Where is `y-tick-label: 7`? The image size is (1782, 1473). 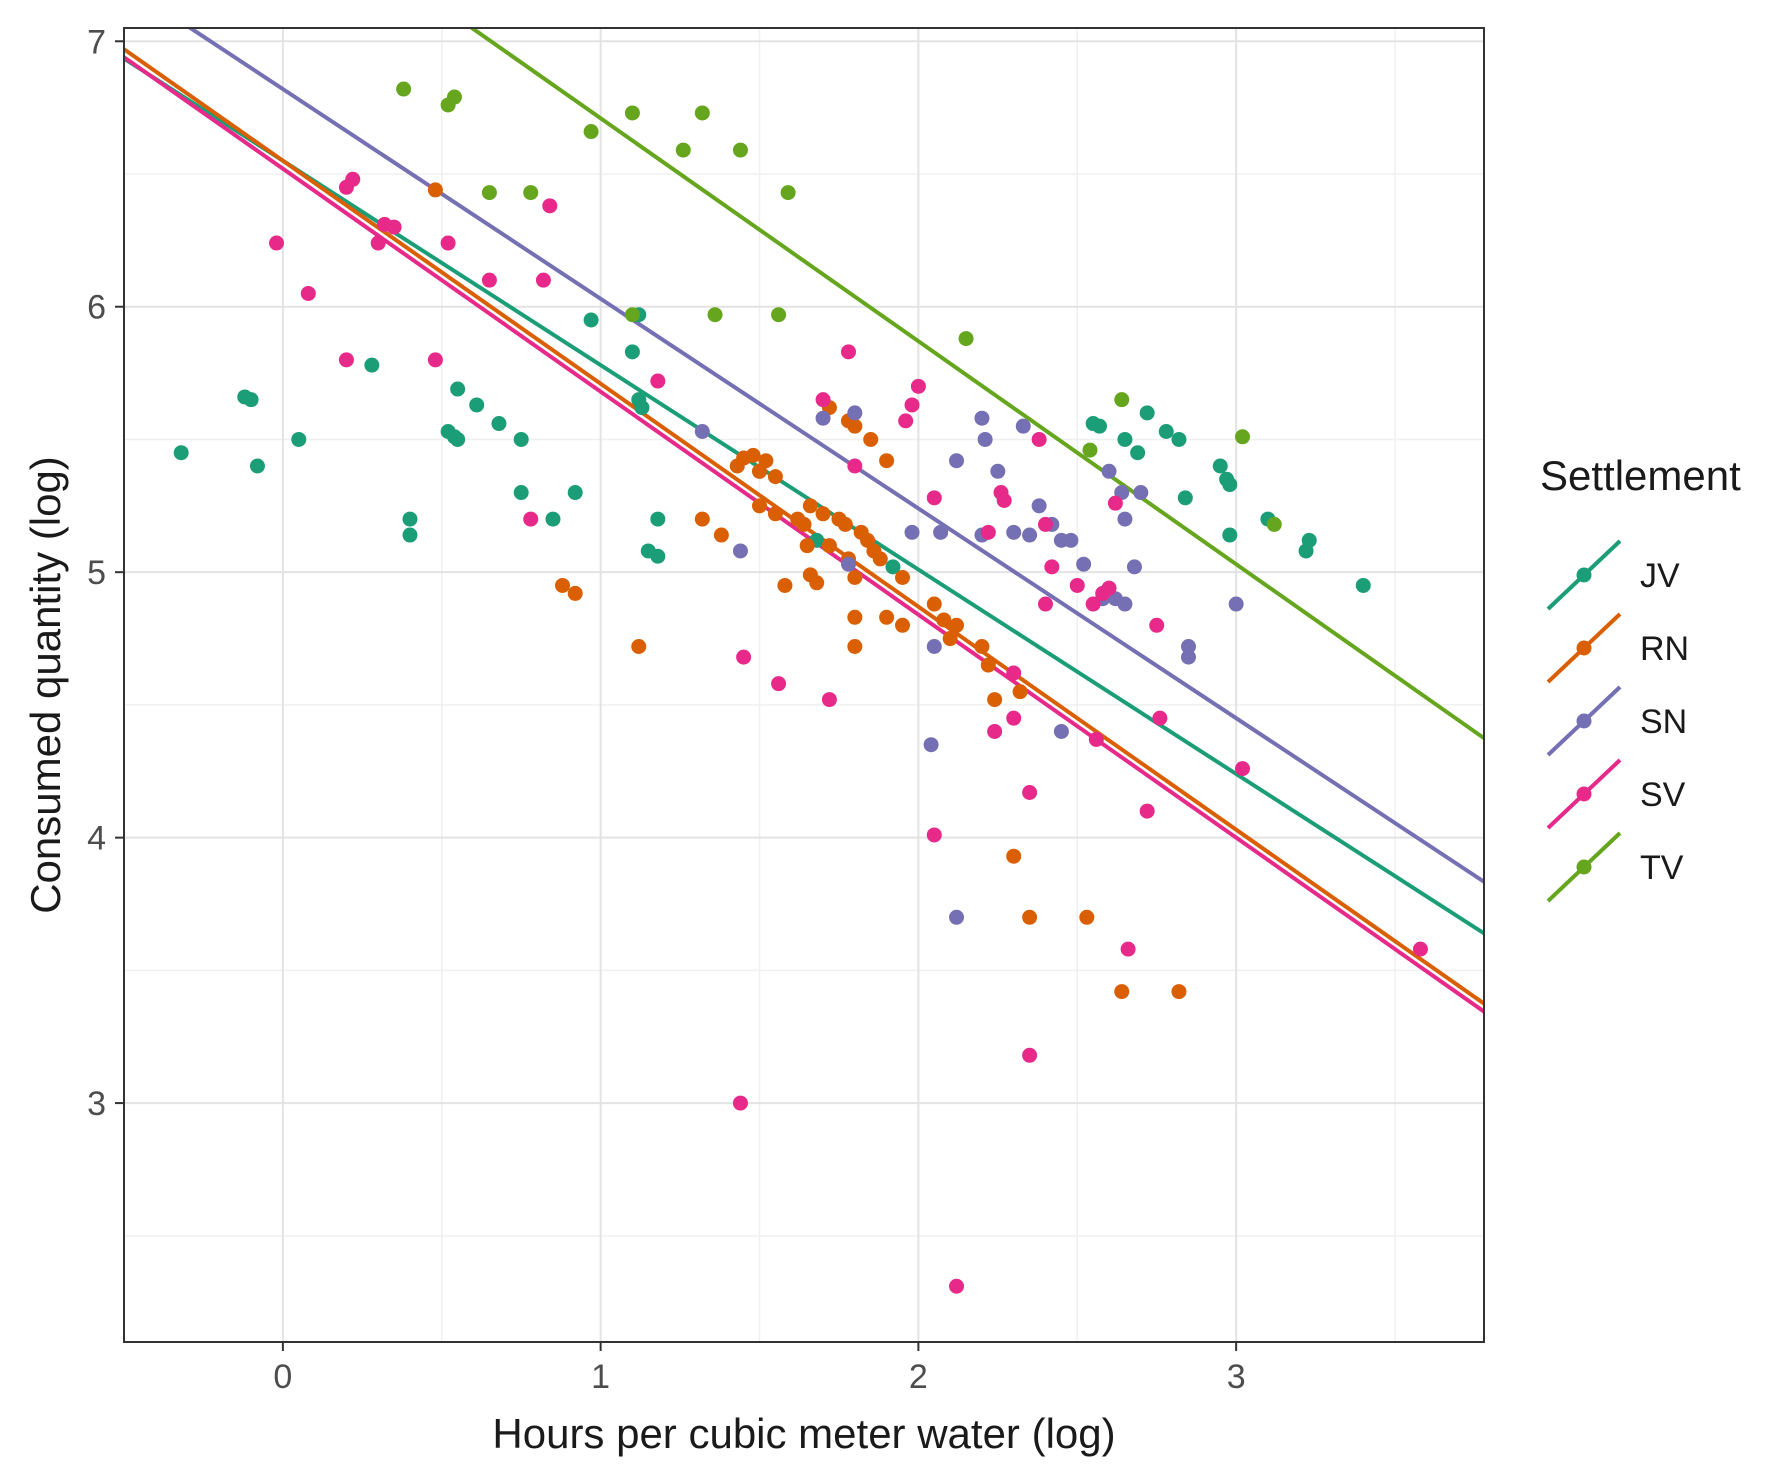 y-tick-label: 7 is located at coordinates (96, 42).